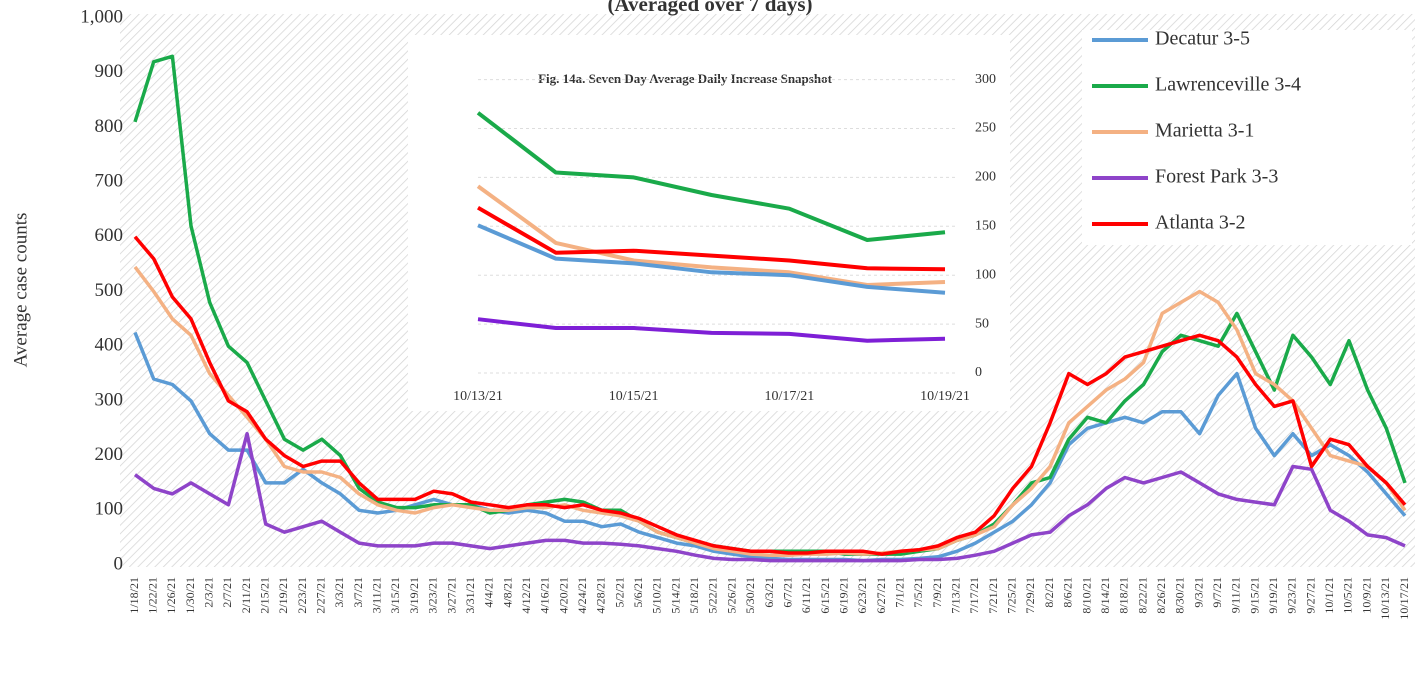 Image resolution: width=1422 pixels, height=675 pixels. I want to click on x-tick-label: 5/10/21, so click(657, 595).